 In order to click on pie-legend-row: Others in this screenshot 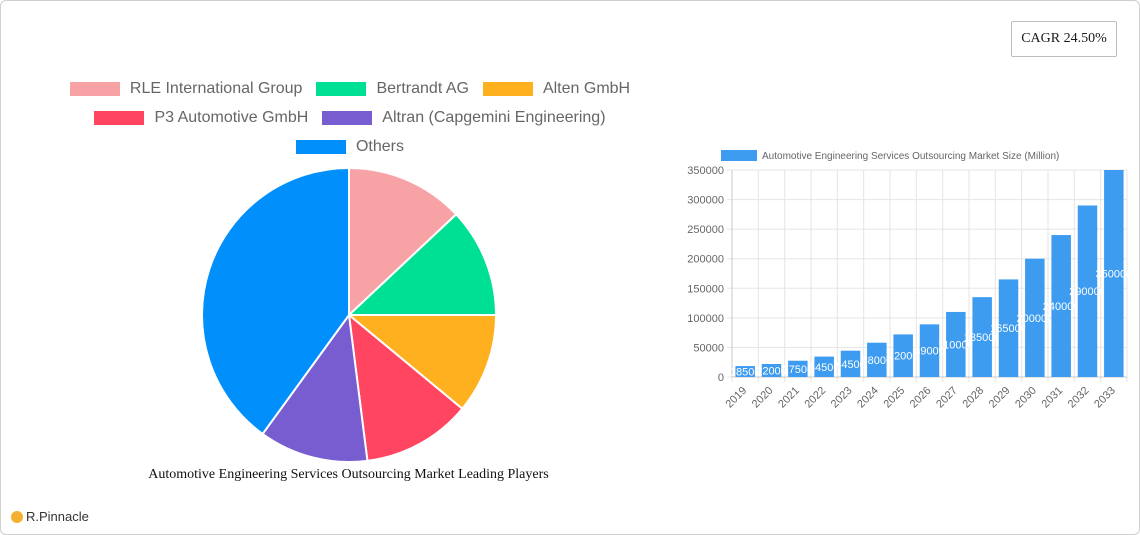, I will do `click(350, 146)`.